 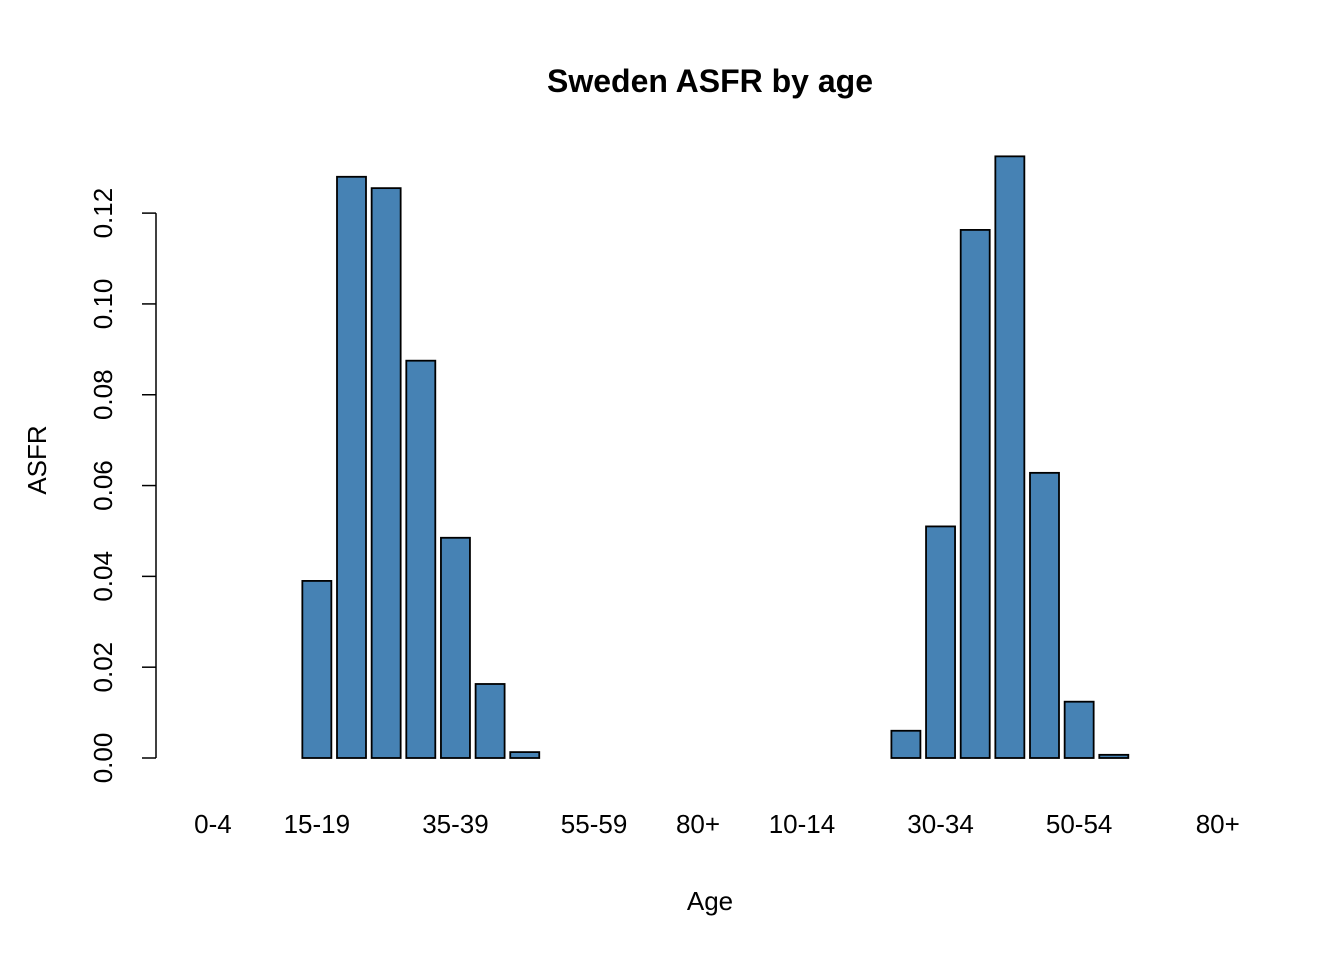 What do you see at coordinates (802, 824) in the screenshot?
I see `x-tick-label: 10-14` at bounding box center [802, 824].